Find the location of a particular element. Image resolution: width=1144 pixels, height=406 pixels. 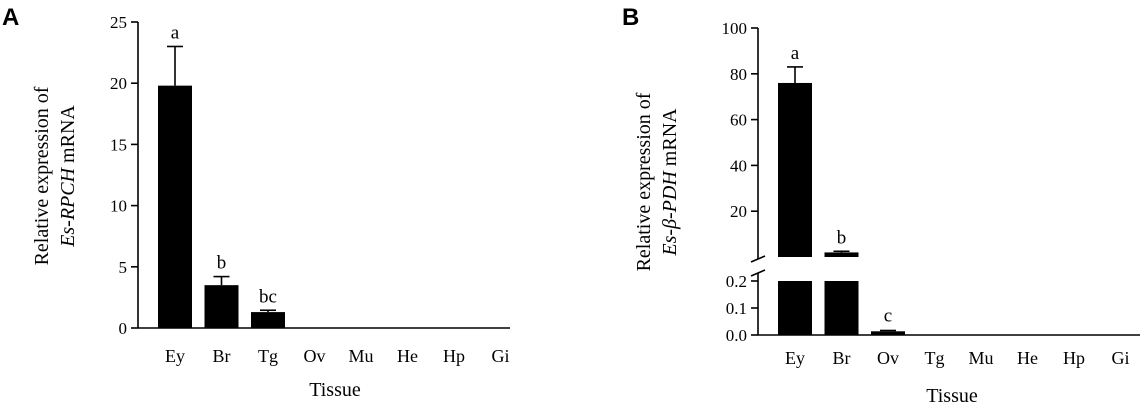

panel-a-significance-label: bc is located at coordinates (268, 296).